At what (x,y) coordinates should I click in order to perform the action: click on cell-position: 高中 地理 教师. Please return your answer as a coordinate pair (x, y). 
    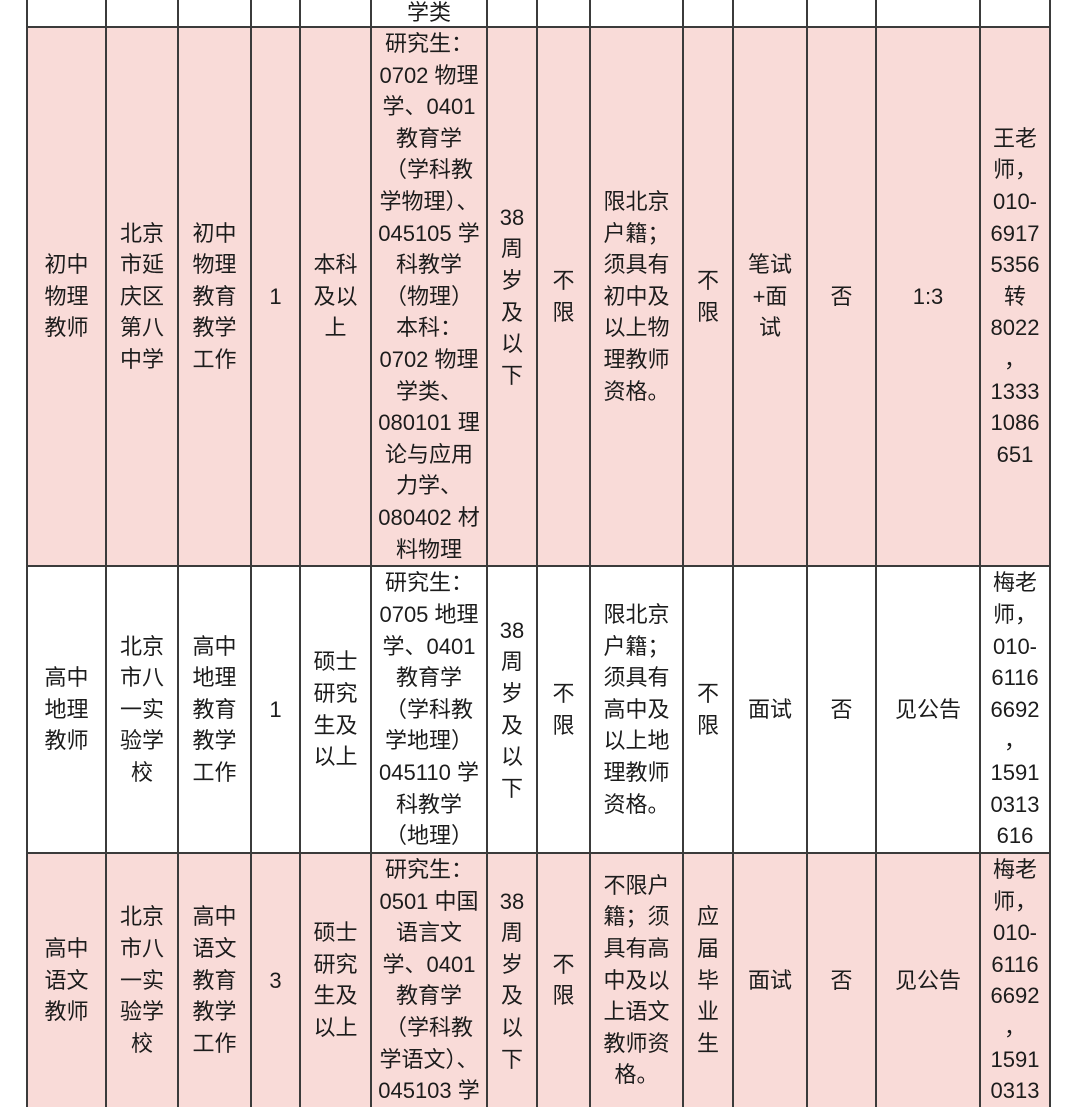
    Looking at the image, I should click on (66, 710).